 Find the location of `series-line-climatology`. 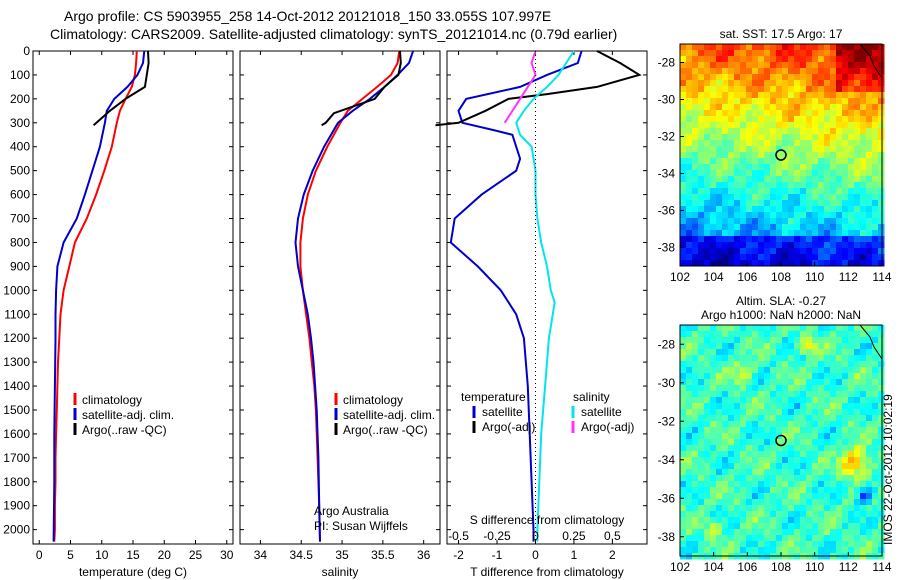

series-line-climatology is located at coordinates (350, 296).